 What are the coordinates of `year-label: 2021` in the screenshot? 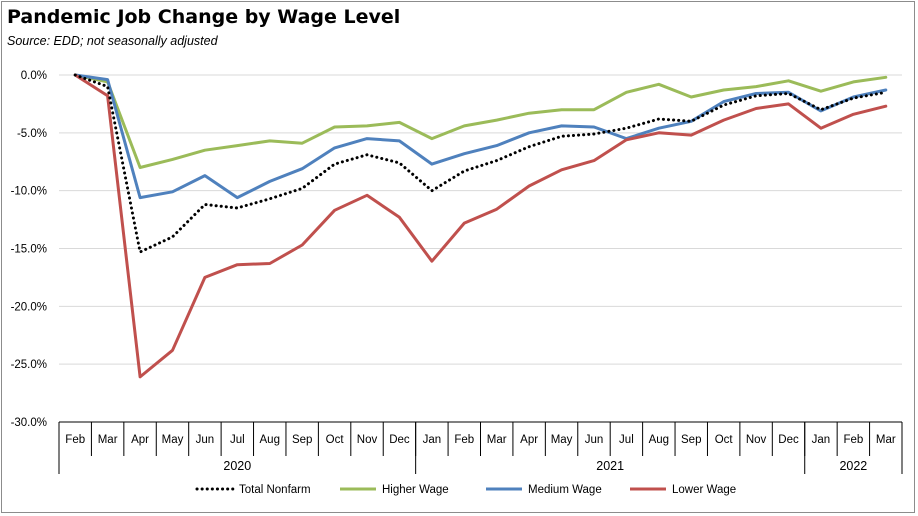 It's located at (610, 466).